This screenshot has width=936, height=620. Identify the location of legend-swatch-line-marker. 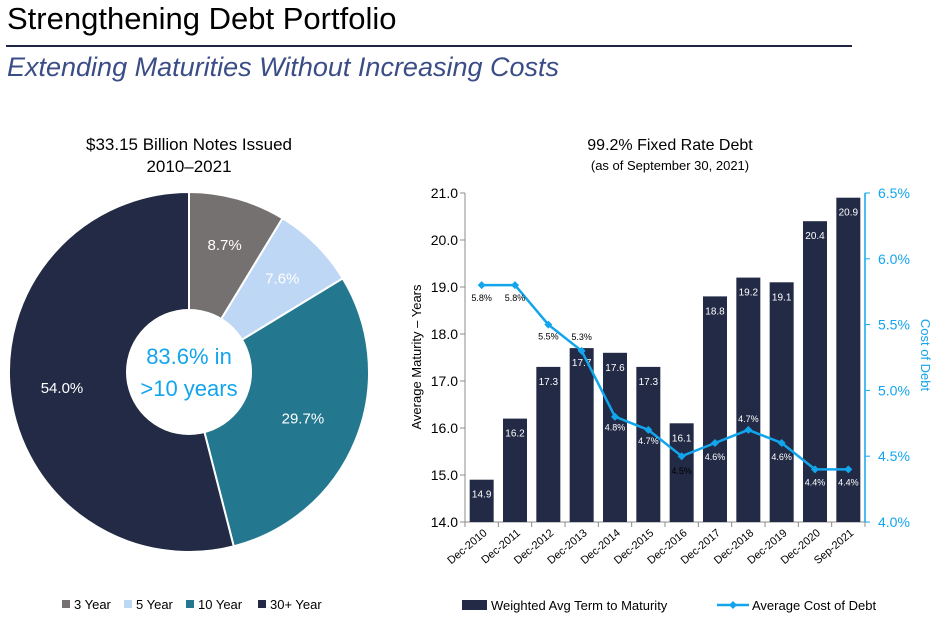
(733, 605).